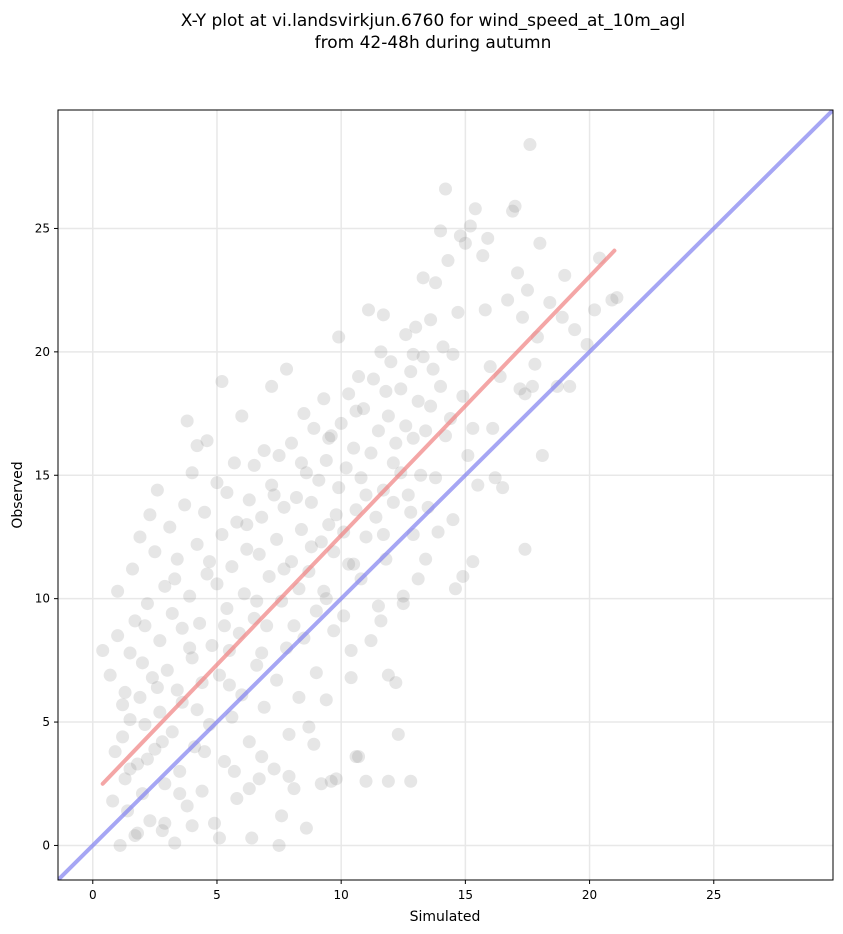  Describe the element at coordinates (341, 895) in the screenshot. I see `x-tick-label: 10` at that location.